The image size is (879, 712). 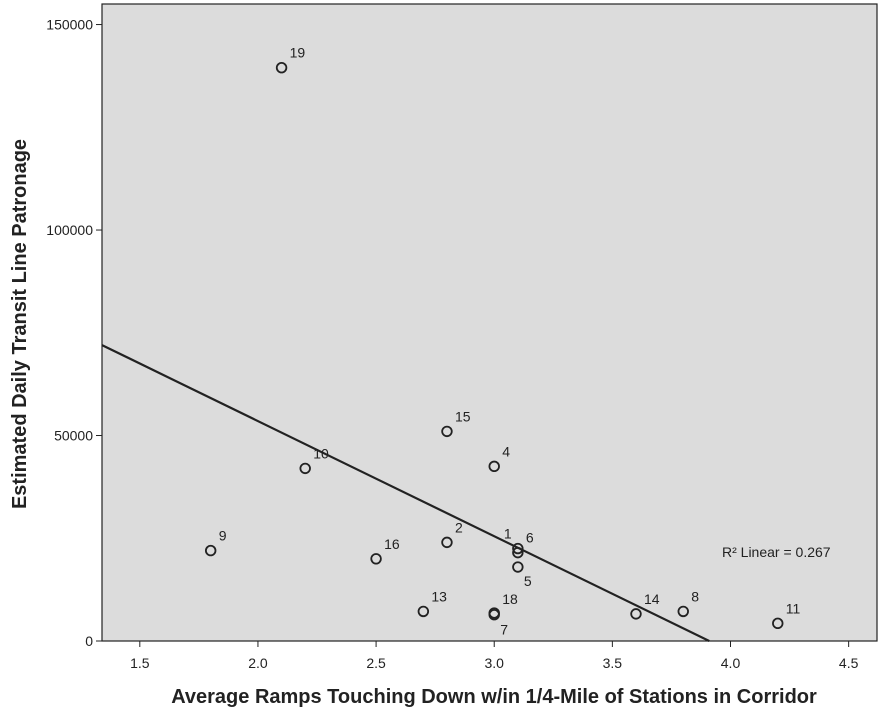 I want to click on x-tick-label: 3.5, so click(x=613, y=663).